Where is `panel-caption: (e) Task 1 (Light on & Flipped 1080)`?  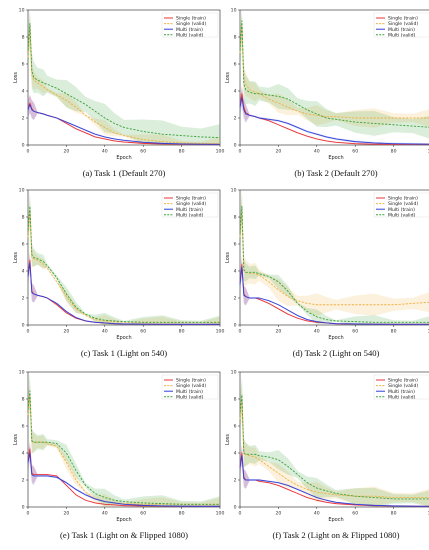
panel-caption: (e) Task 1 (Light on & Flipped 1080) is located at coordinates (124, 535).